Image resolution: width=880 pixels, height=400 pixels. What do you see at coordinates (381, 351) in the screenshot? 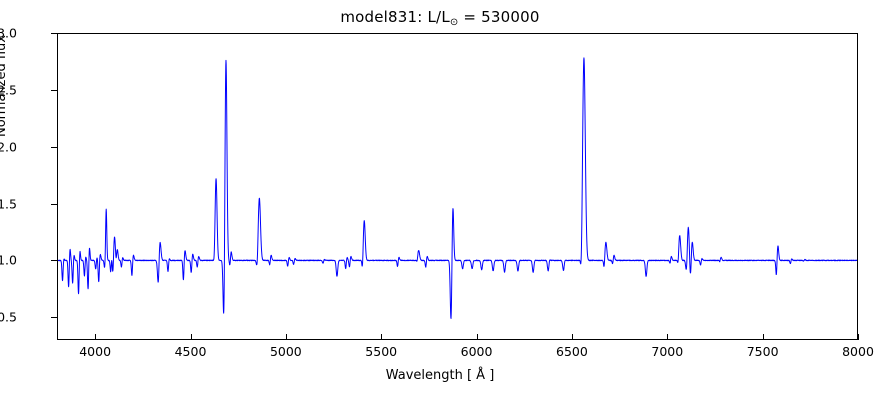
I see `x-tick-label: 5500` at bounding box center [381, 351].